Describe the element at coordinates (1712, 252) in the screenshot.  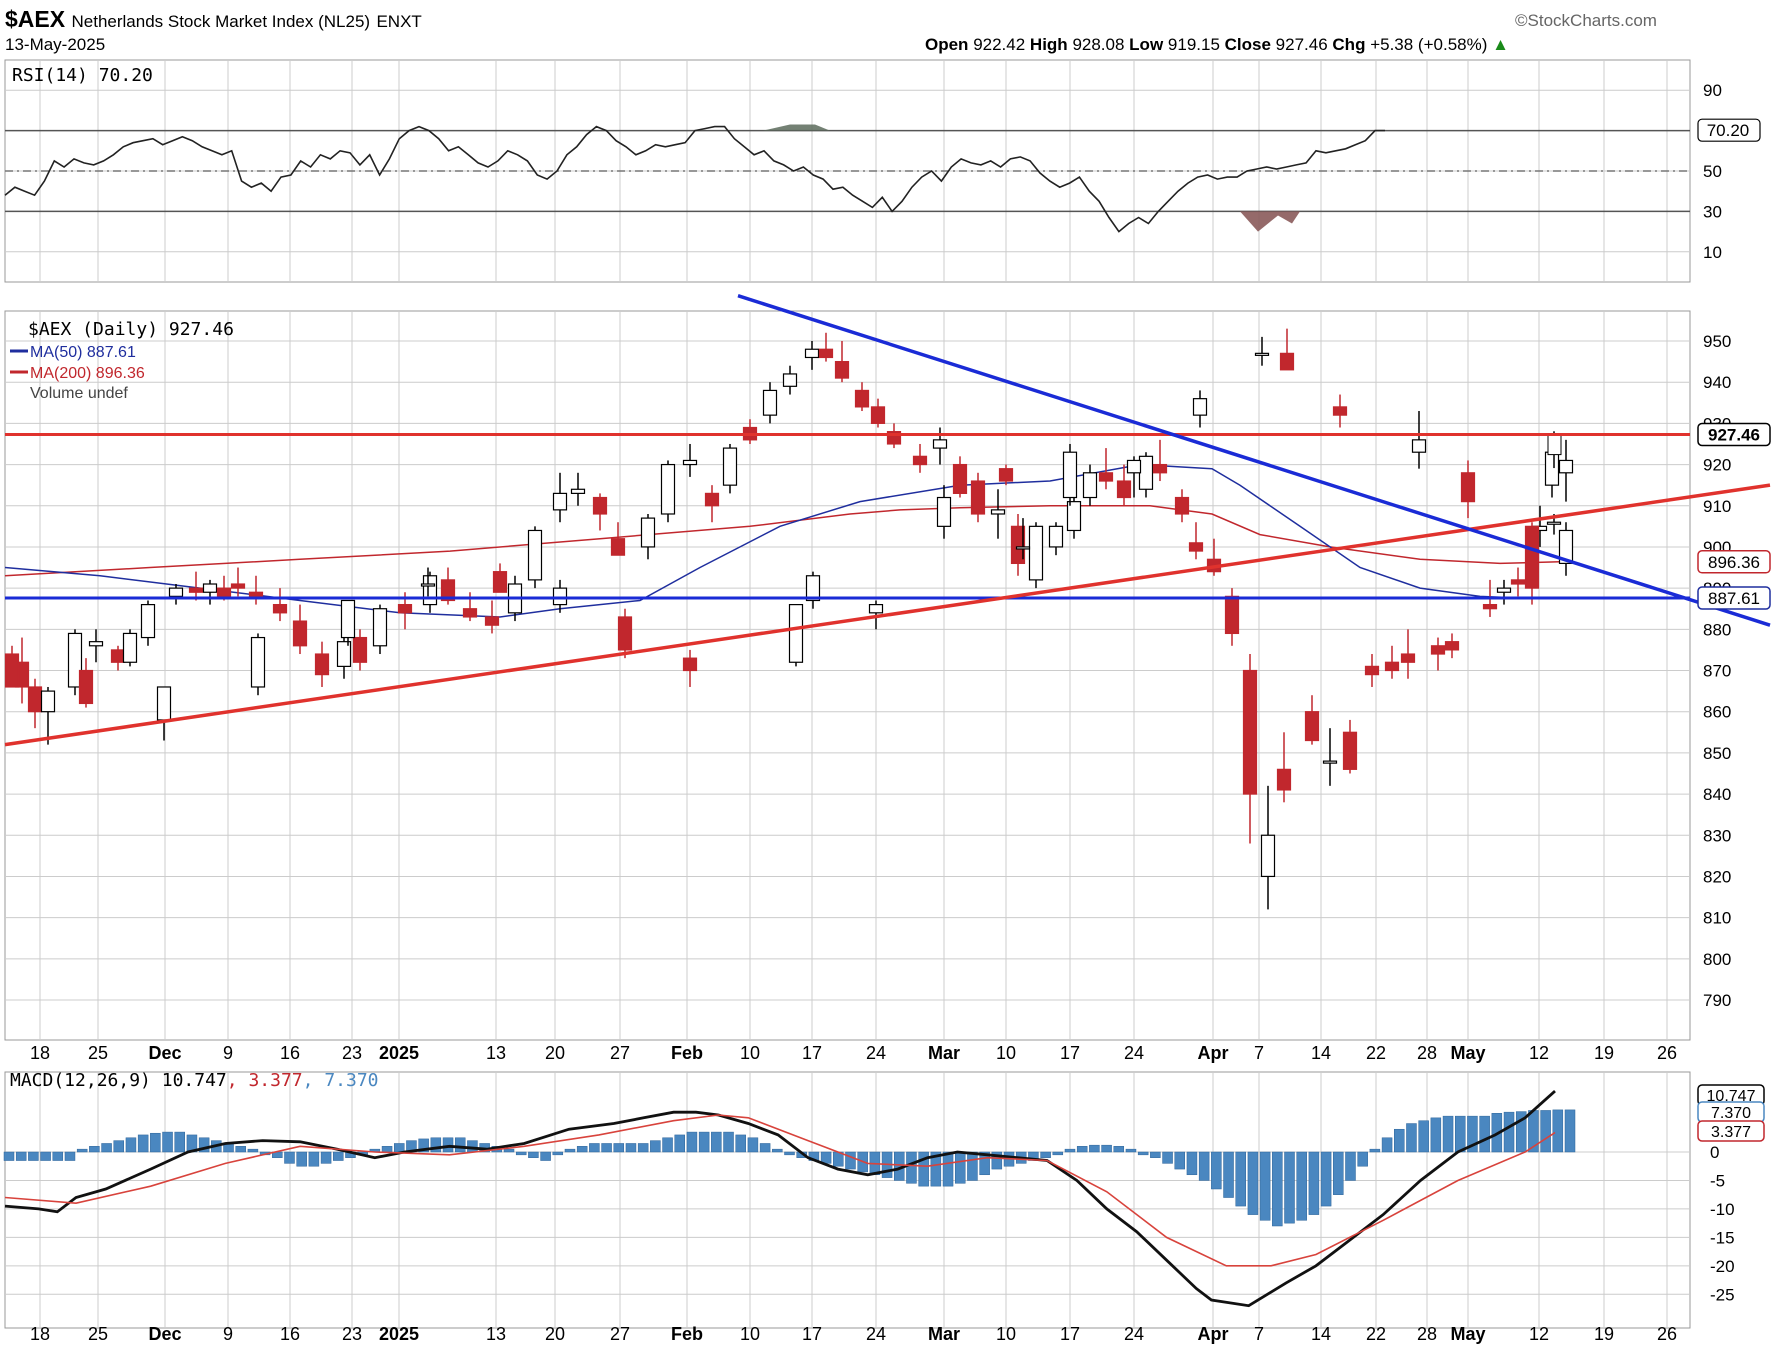
I see `rsi-tick-label: 10` at that location.